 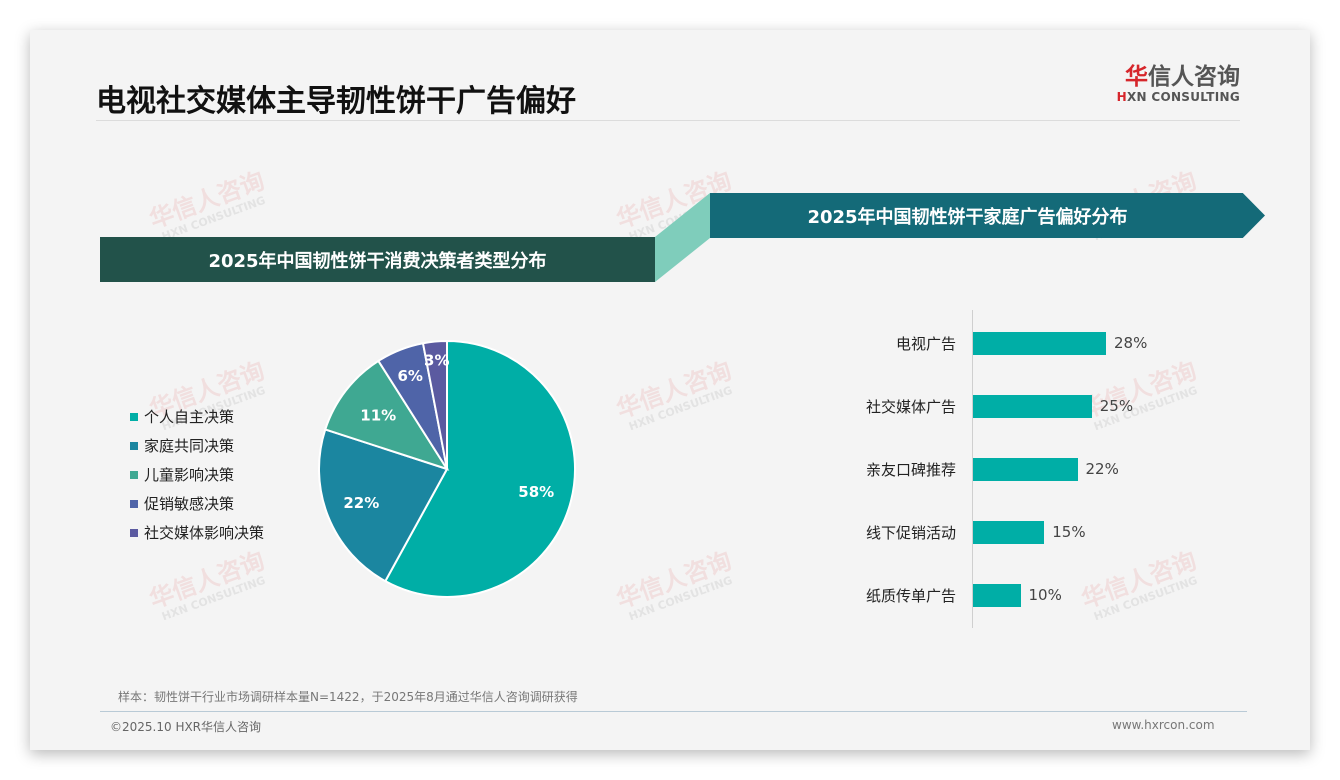 What do you see at coordinates (1183, 97) in the screenshot?
I see `logo-en-rest: XN CONSULTING` at bounding box center [1183, 97].